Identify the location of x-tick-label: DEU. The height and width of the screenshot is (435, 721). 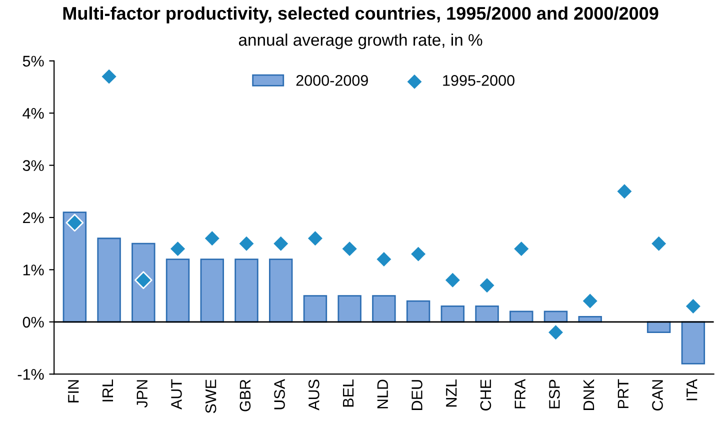
(417, 395).